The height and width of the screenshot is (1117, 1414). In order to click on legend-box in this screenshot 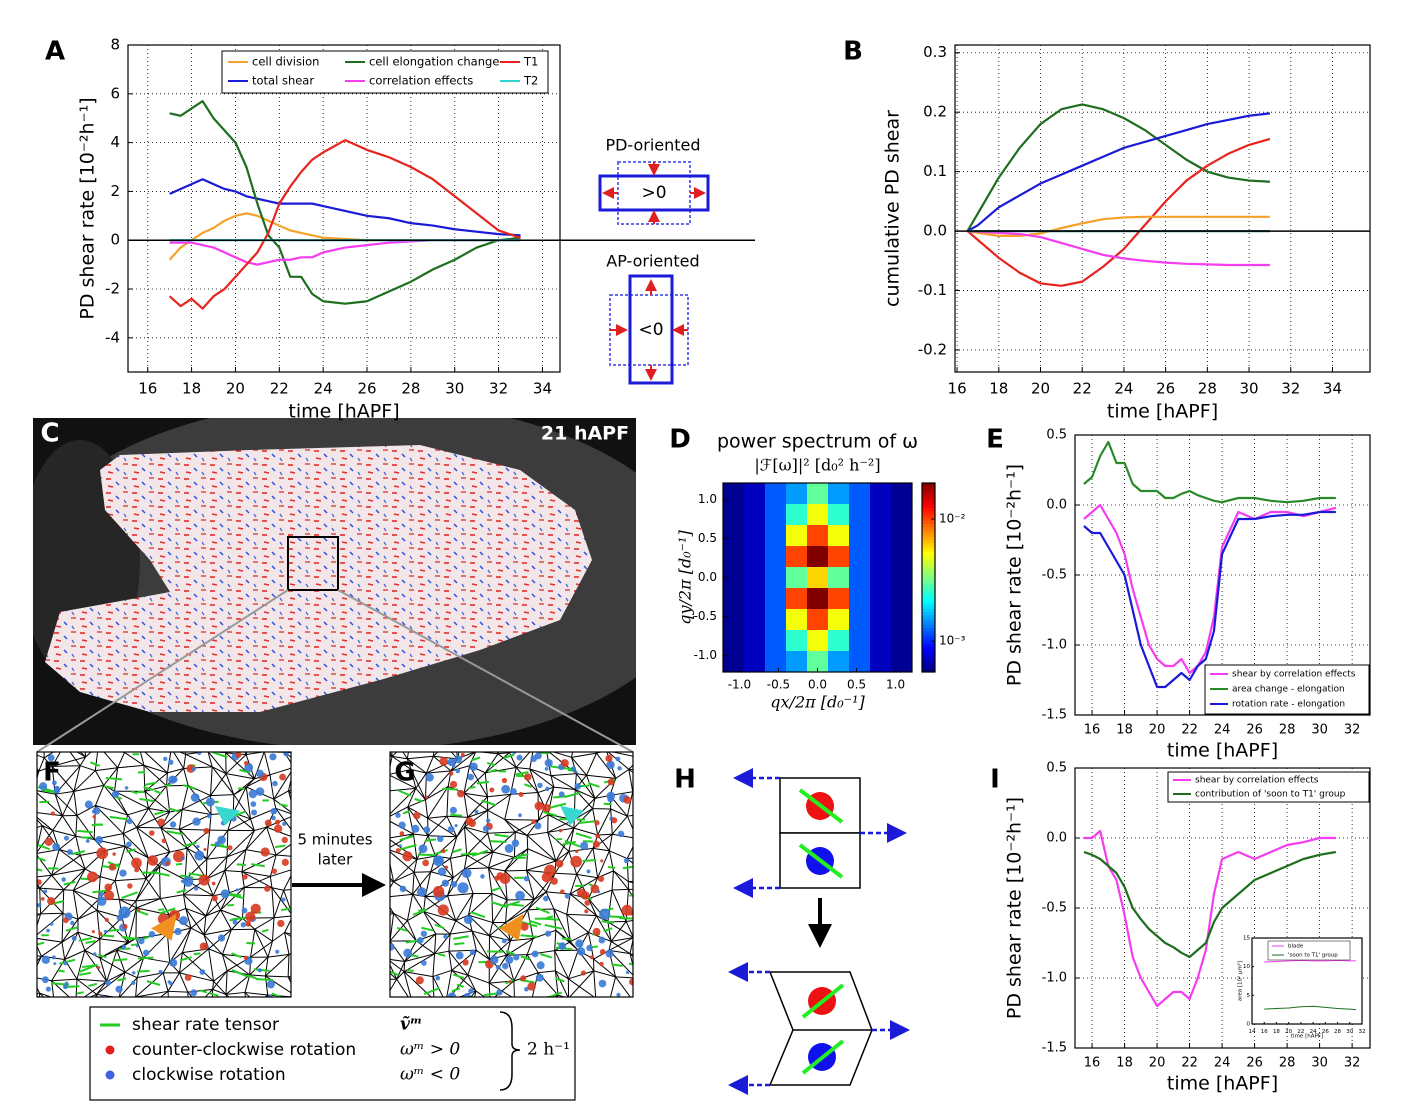, I will do `click(332, 1053)`.